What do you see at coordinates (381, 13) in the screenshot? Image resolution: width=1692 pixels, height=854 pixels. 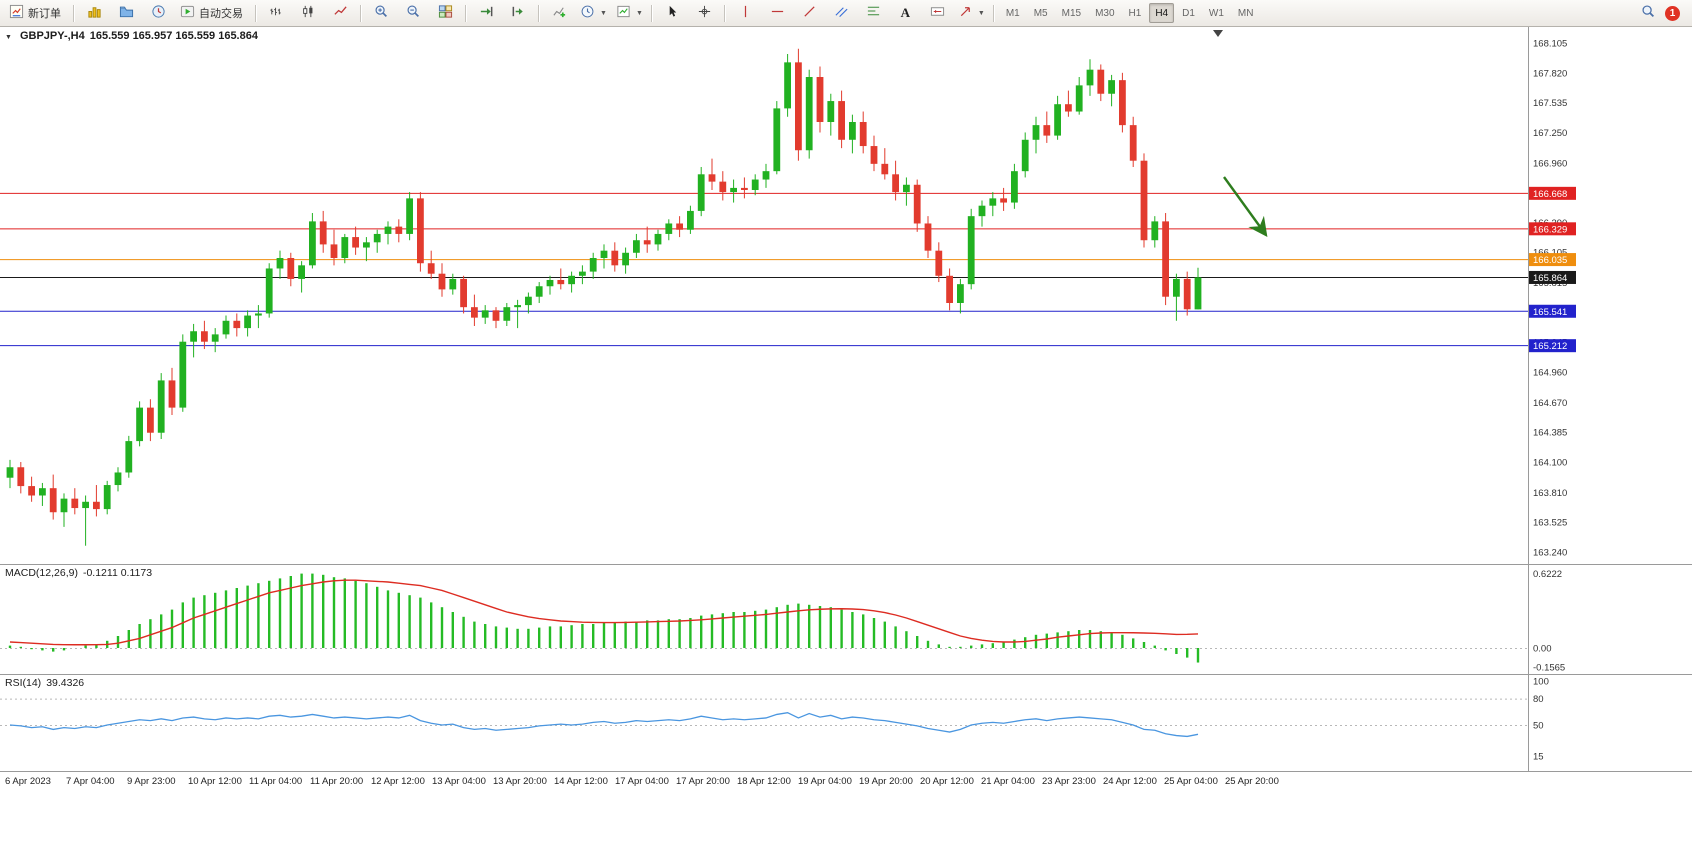 I see `zoom-in-button` at bounding box center [381, 13].